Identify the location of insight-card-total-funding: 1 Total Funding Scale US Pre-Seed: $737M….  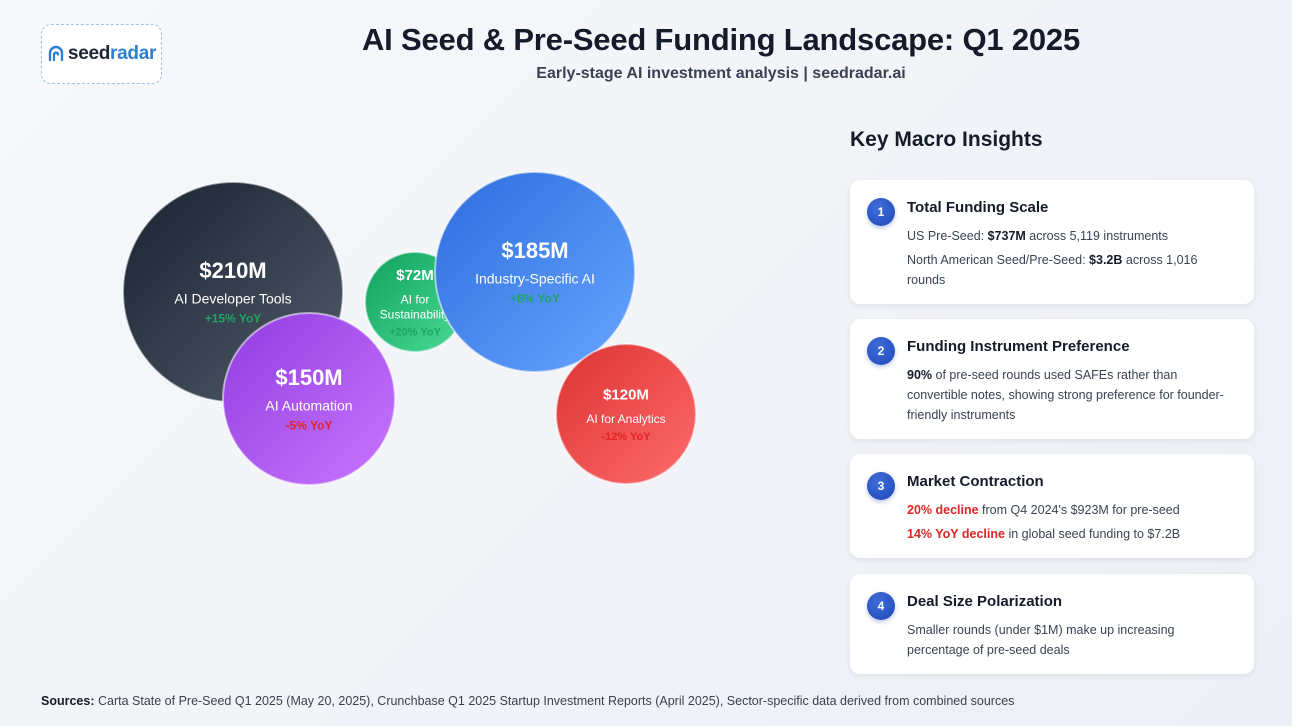
(1052, 242).